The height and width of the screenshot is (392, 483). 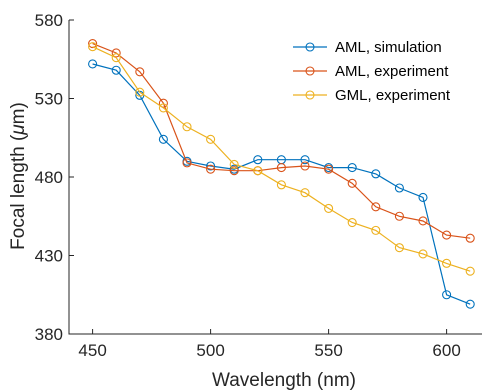 I want to click on y-tick-label: 480, so click(x=49, y=177).